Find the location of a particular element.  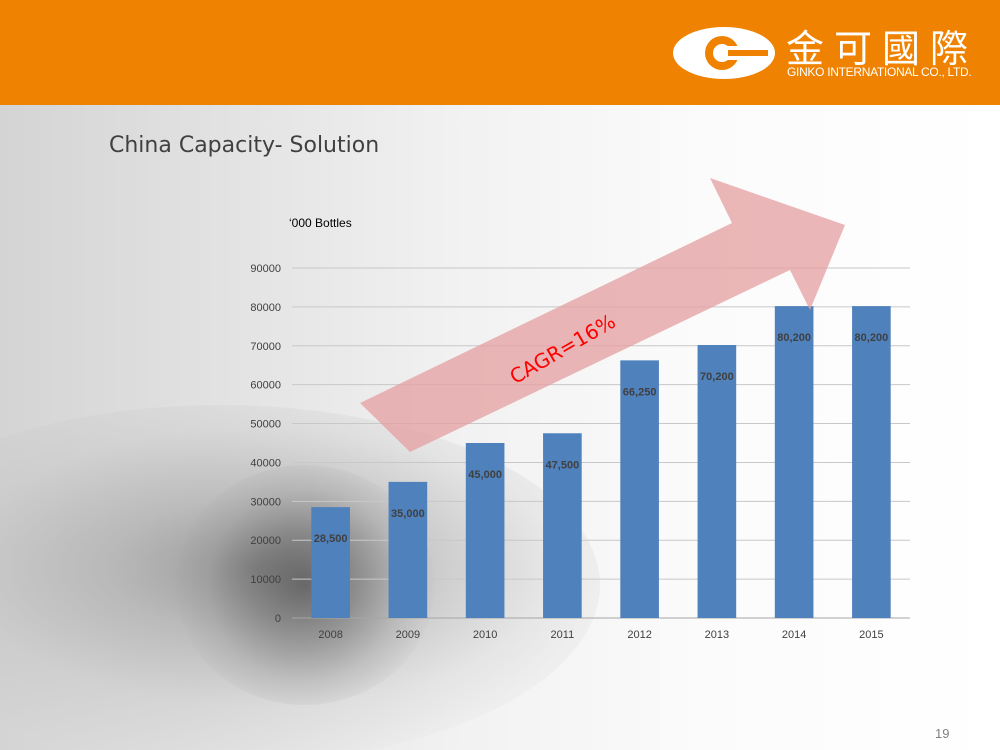

x-tick-label: 2010 is located at coordinates (485, 635).